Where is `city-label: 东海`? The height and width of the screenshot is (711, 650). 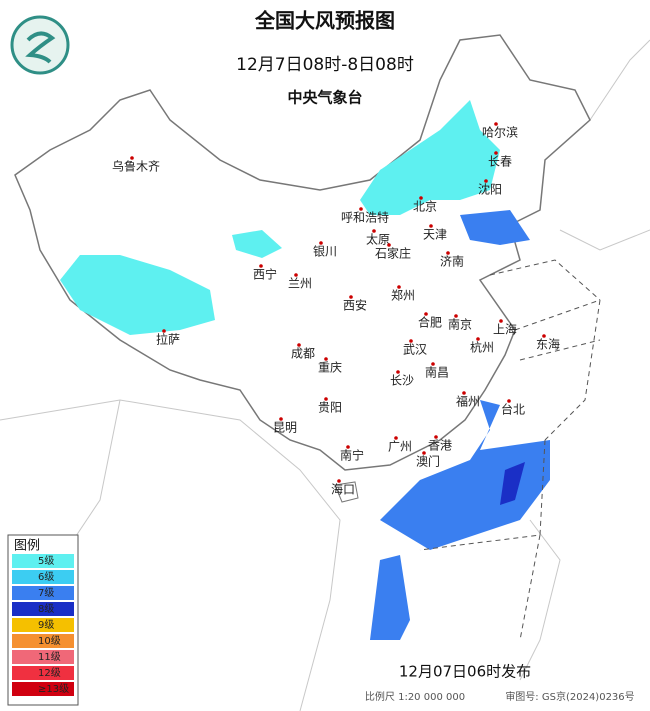 city-label: 东海 is located at coordinates (548, 344).